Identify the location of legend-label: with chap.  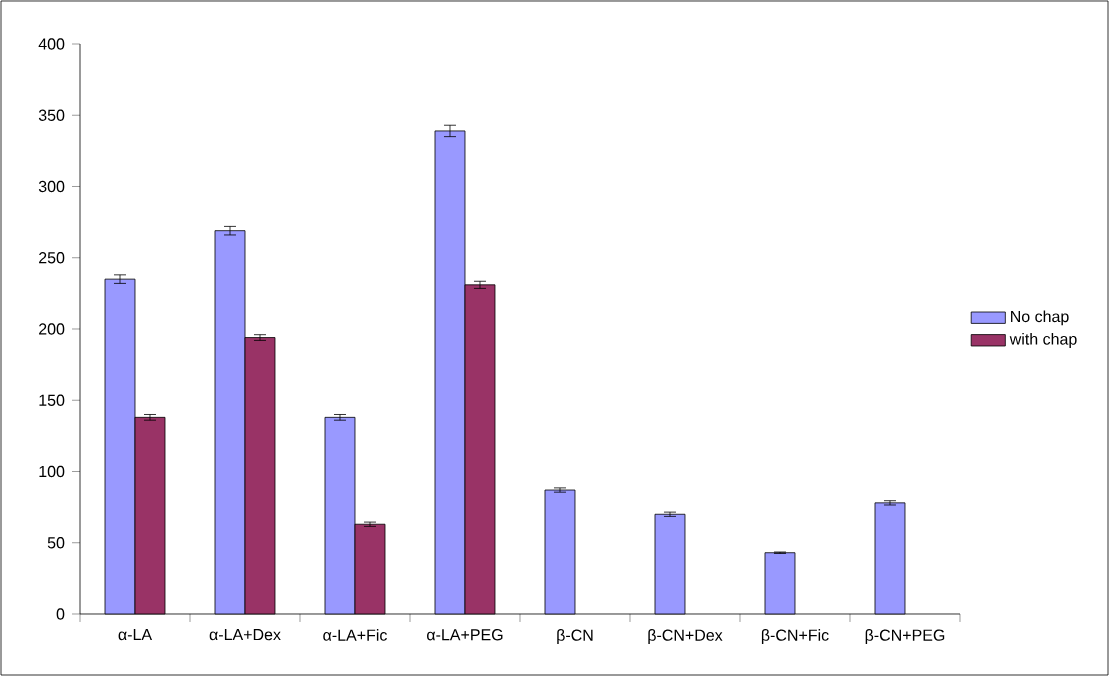
(1043, 340).